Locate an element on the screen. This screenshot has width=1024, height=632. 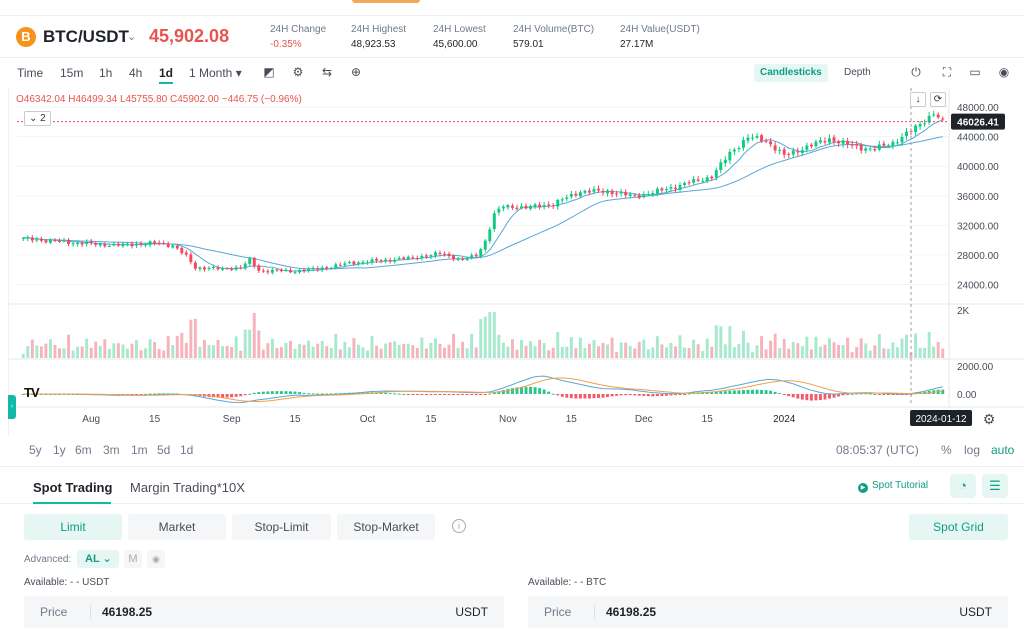
interval-1d: 1d is located at coordinates (166, 73).